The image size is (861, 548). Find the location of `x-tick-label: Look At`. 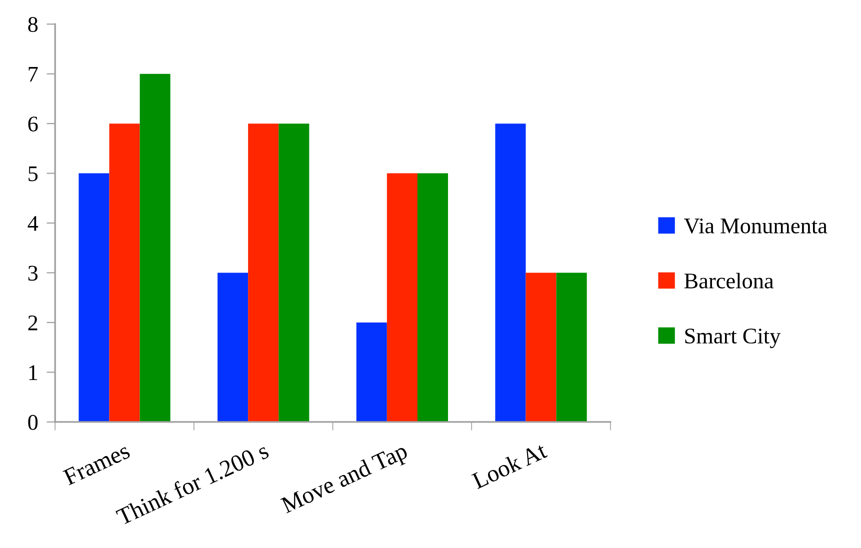

x-tick-label: Look At is located at coordinates (509, 465).